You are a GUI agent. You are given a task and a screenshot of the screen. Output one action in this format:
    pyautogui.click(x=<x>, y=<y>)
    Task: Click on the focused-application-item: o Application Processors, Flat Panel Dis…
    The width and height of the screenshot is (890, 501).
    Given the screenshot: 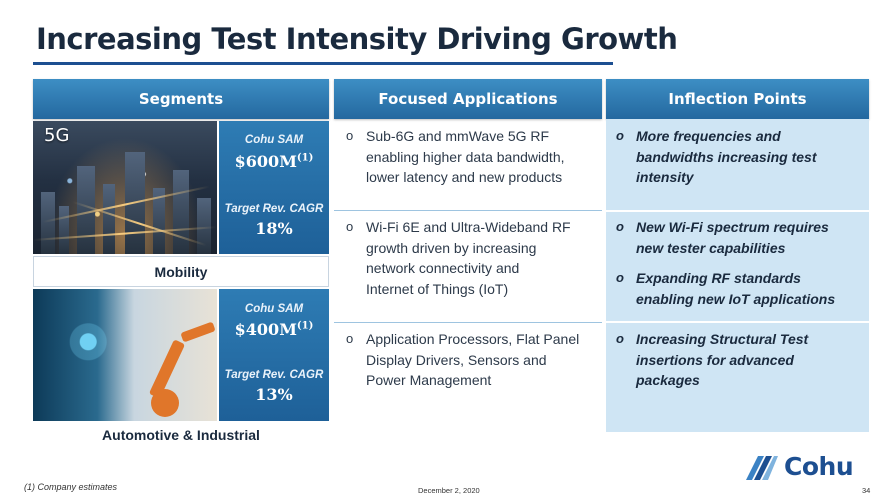 What is the action you would take?
    pyautogui.click(x=463, y=359)
    